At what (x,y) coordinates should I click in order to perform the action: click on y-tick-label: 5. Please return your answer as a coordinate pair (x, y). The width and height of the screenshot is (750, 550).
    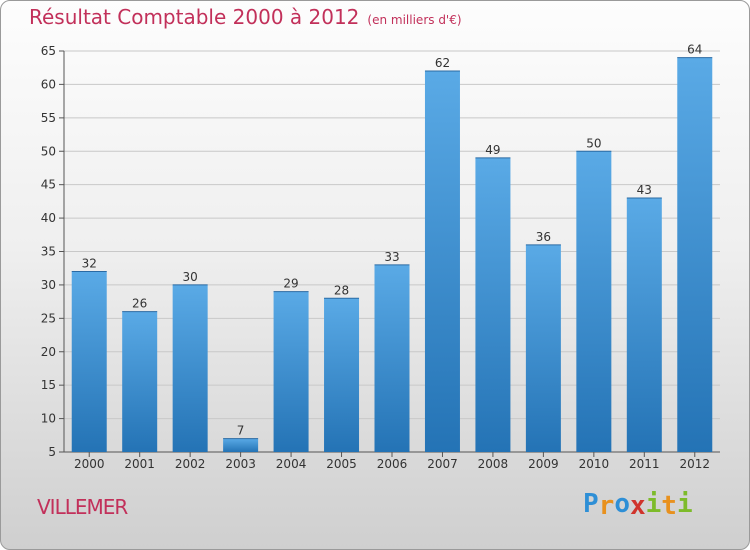
    Looking at the image, I should click on (52, 452).